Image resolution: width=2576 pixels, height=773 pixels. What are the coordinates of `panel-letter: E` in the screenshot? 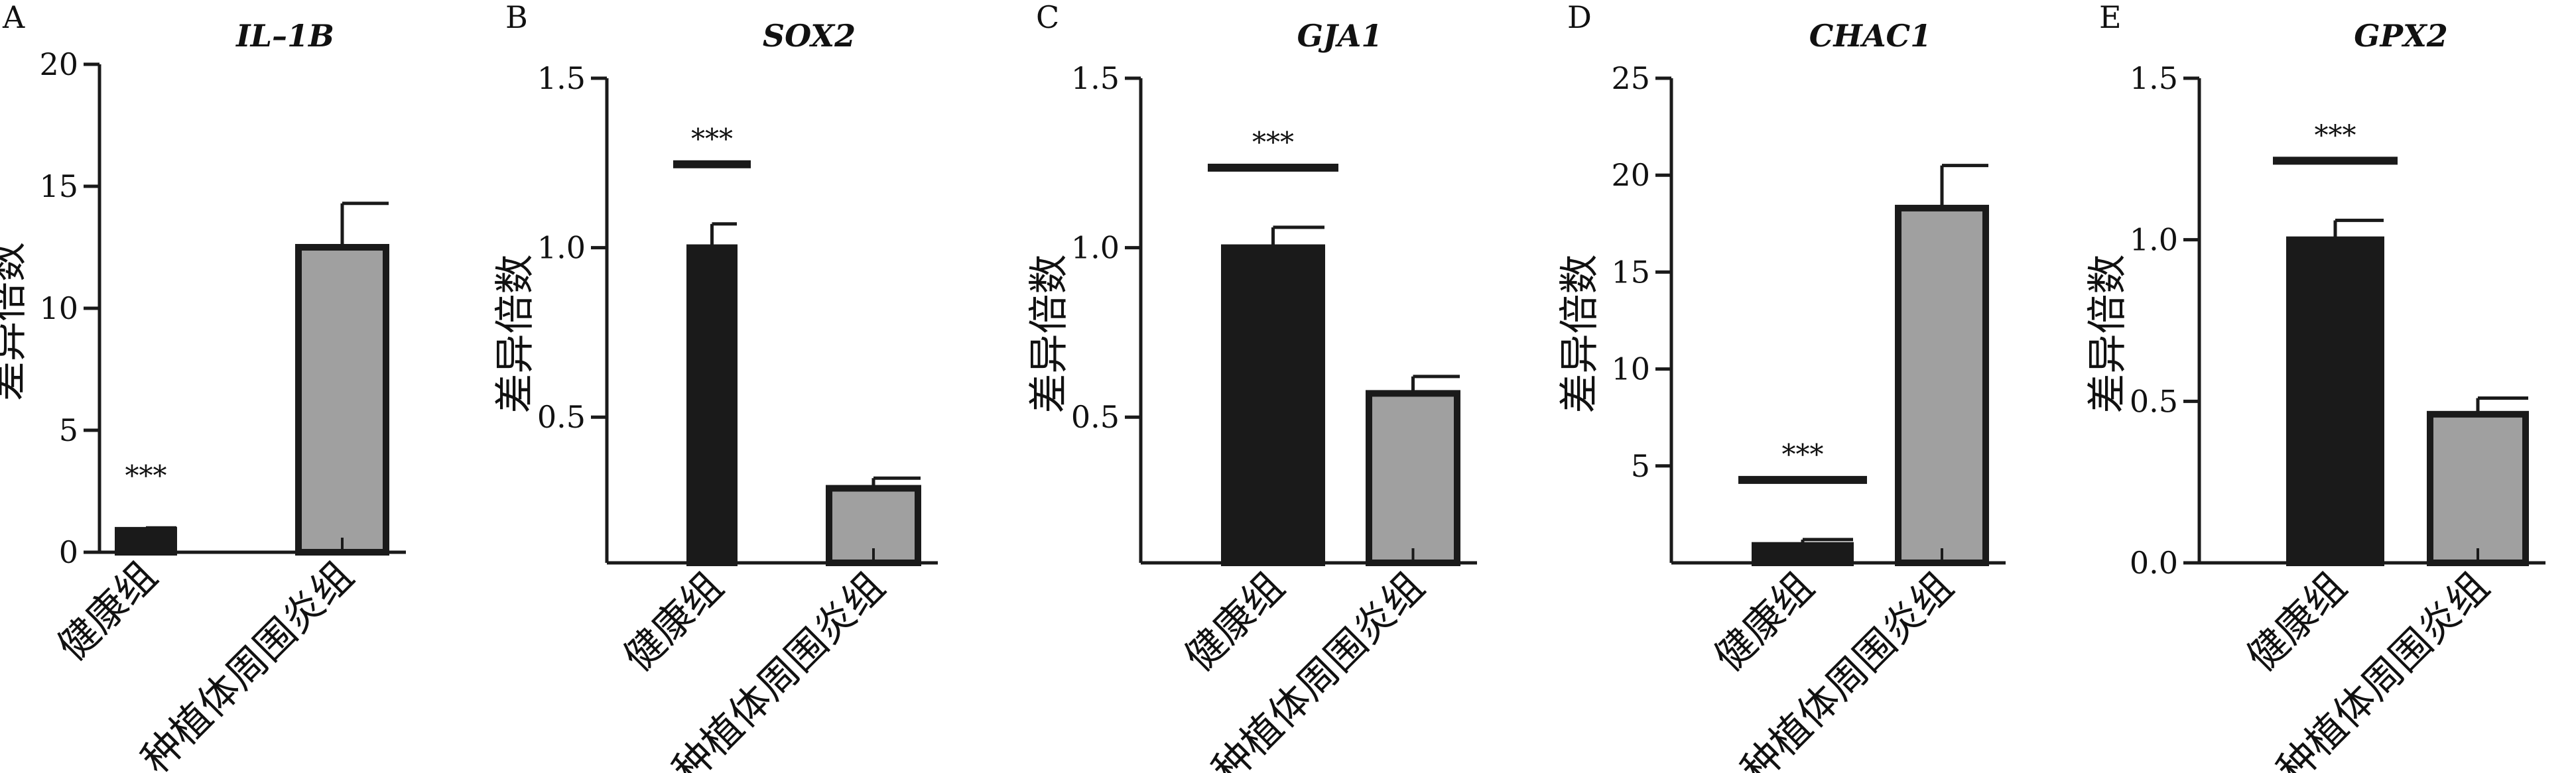 It's located at (2111, 17).